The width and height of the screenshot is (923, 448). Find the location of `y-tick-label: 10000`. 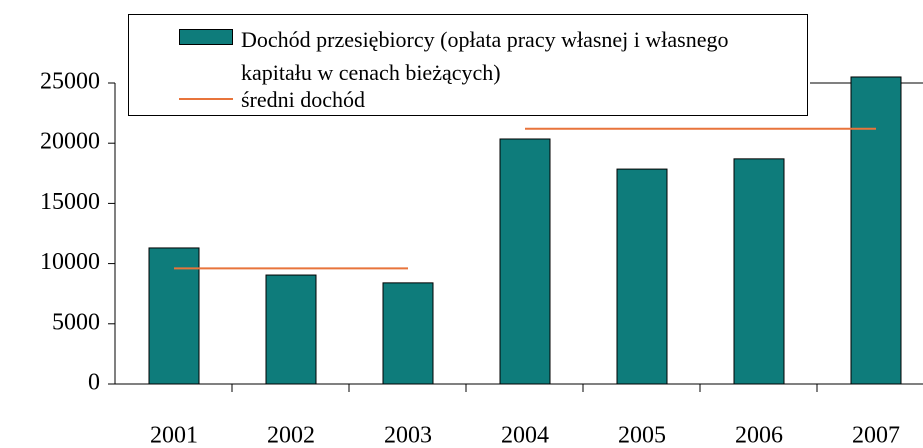

y-tick-label: 10000 is located at coordinates (70, 262).